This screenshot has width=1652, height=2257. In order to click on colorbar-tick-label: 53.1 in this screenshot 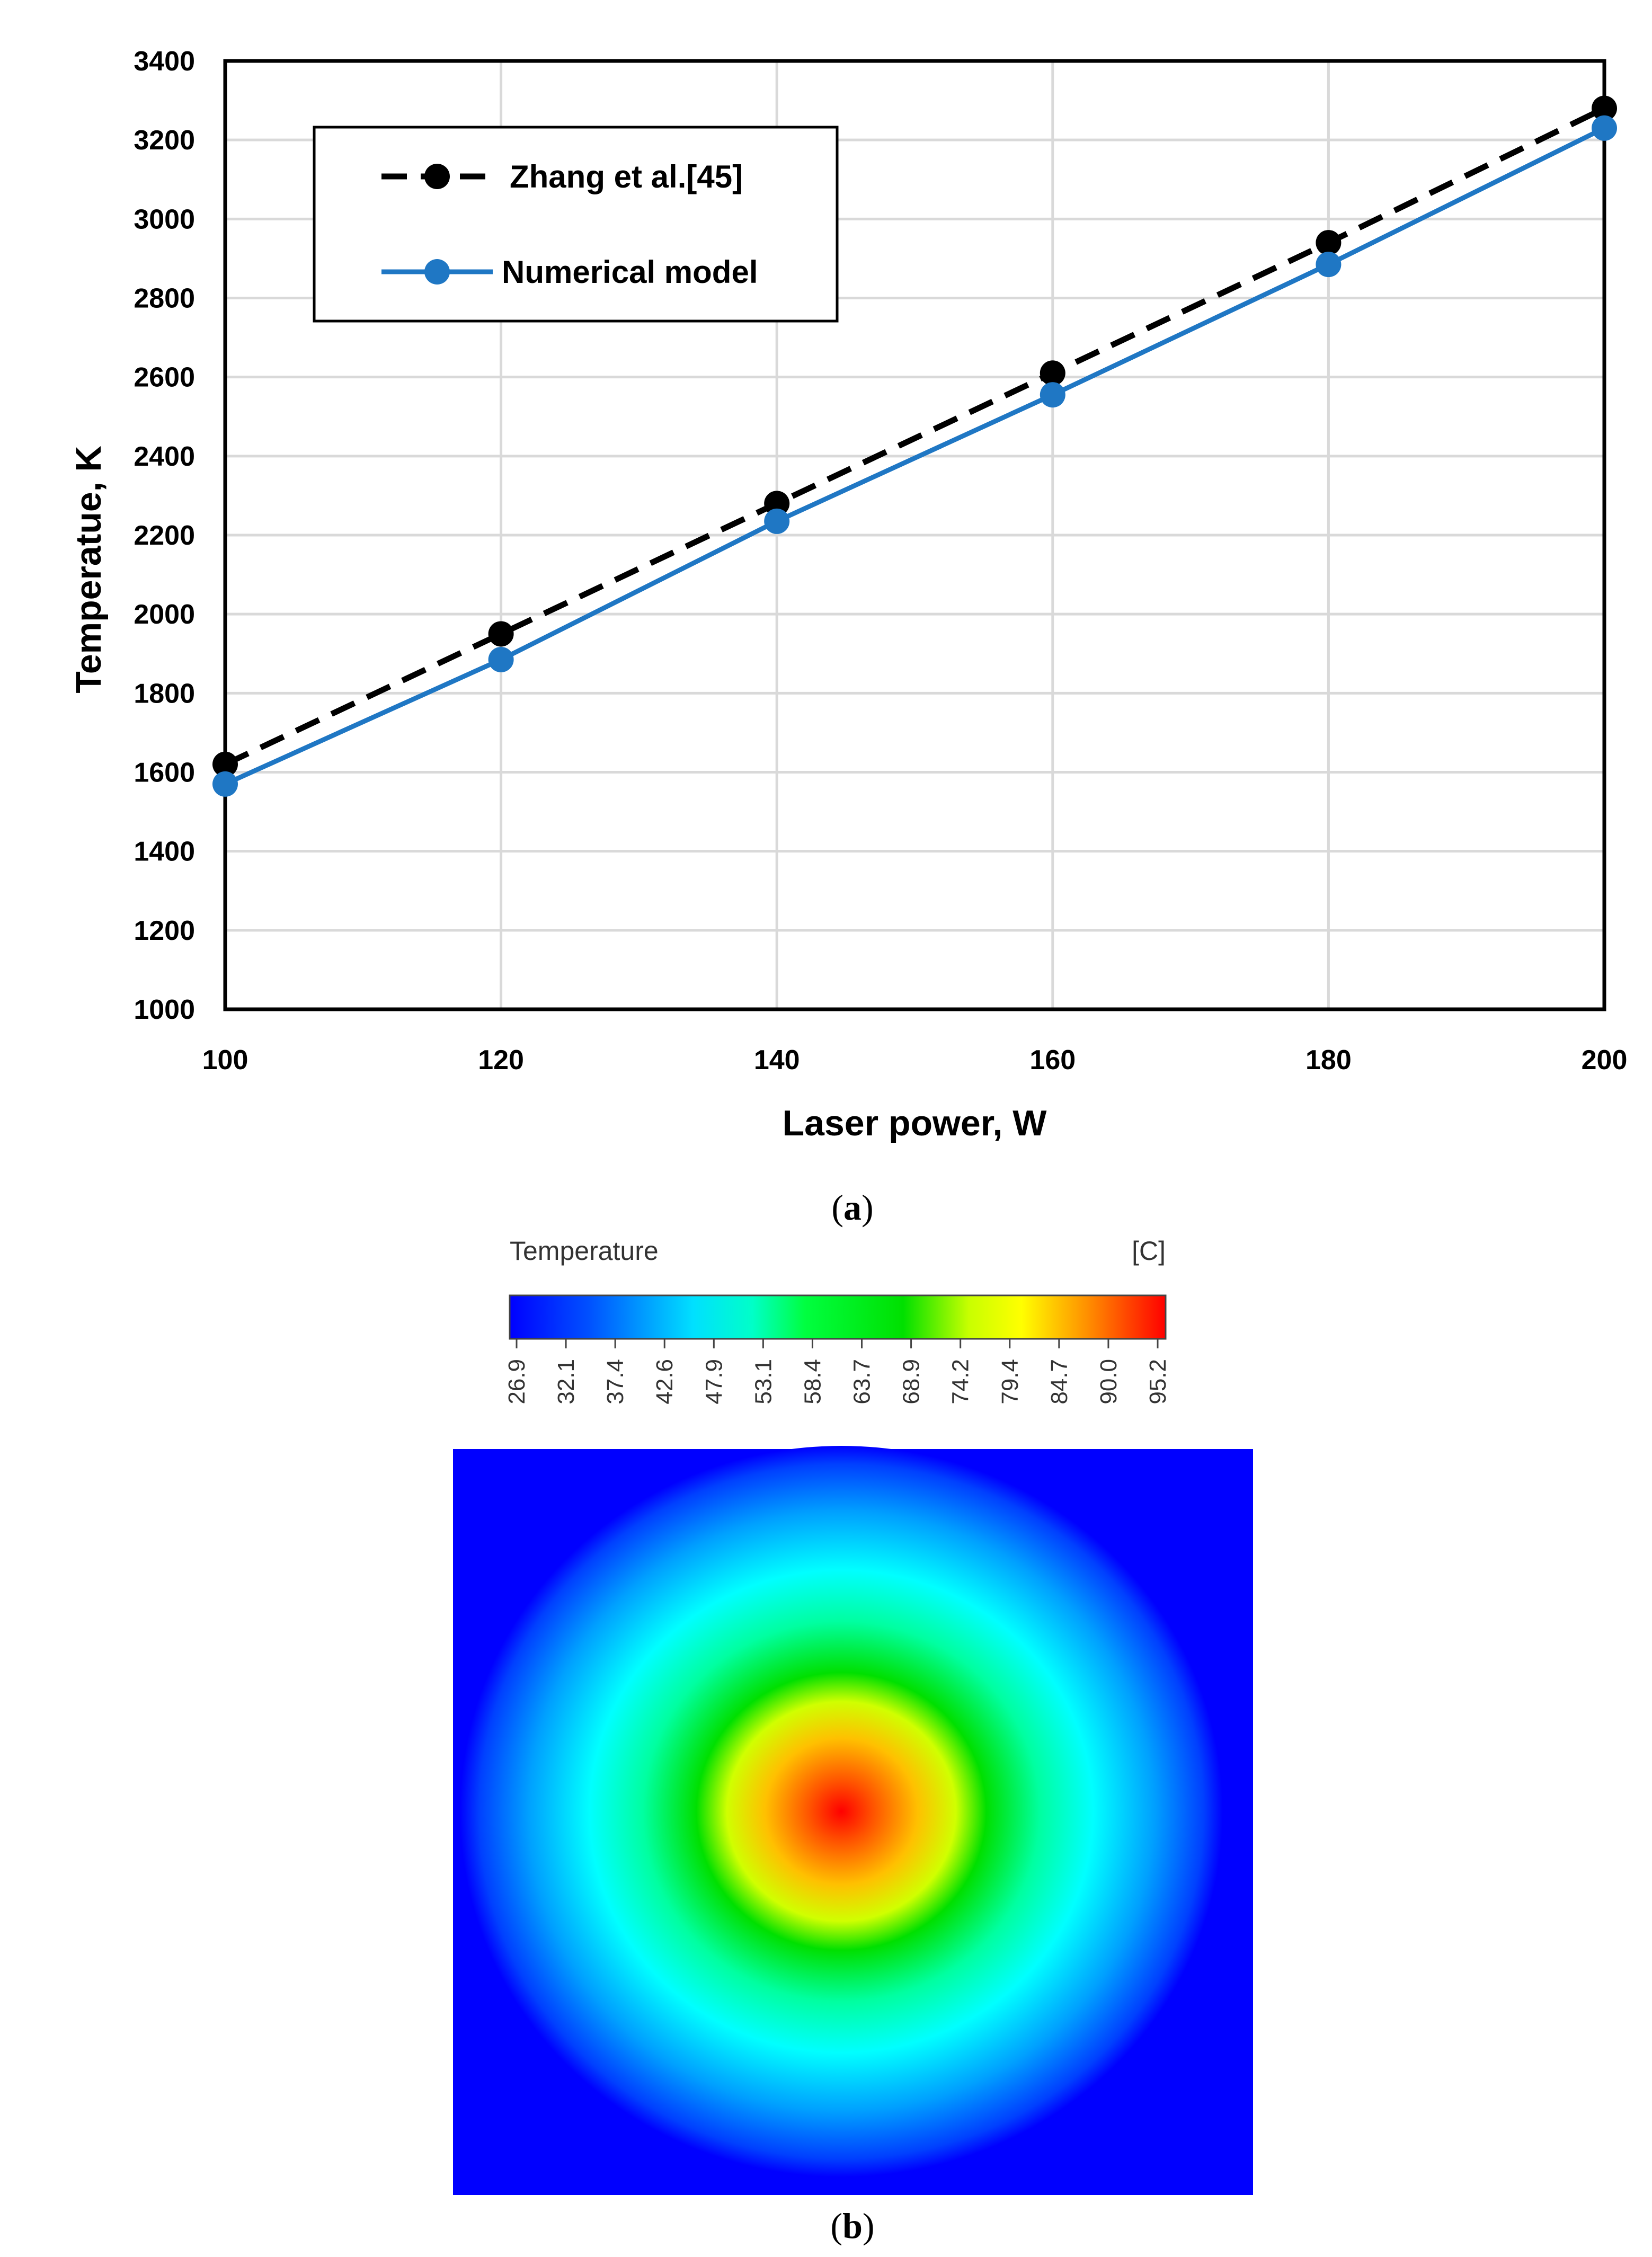, I will do `click(763, 1382)`.